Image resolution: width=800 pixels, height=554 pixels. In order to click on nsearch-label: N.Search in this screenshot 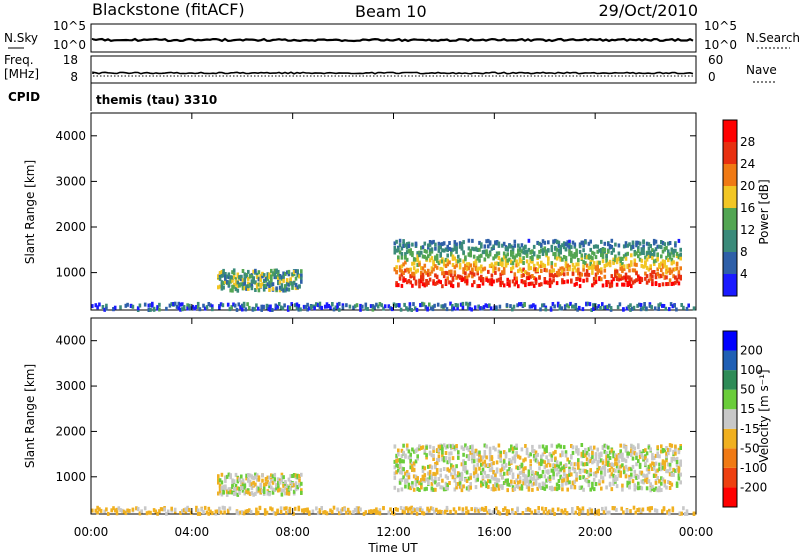, I will do `click(773, 38)`.